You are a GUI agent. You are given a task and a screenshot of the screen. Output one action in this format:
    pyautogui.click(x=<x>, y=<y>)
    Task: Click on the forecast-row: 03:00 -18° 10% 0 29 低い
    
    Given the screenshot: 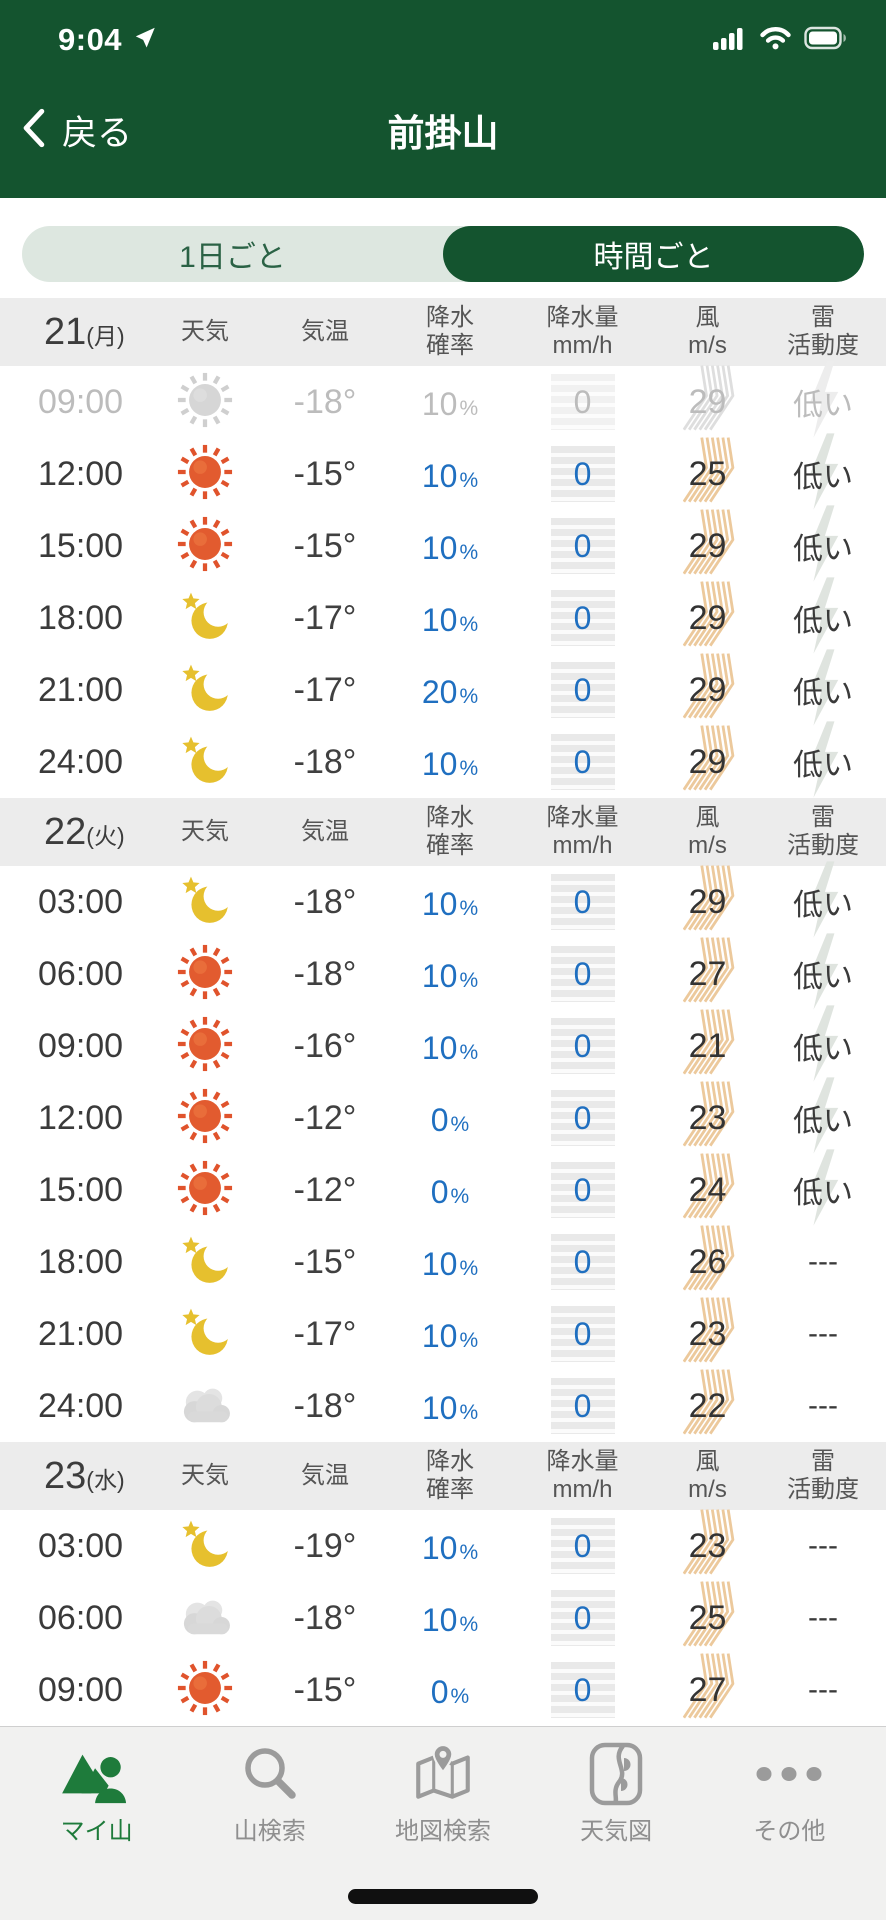 What is the action you would take?
    pyautogui.click(x=443, y=899)
    